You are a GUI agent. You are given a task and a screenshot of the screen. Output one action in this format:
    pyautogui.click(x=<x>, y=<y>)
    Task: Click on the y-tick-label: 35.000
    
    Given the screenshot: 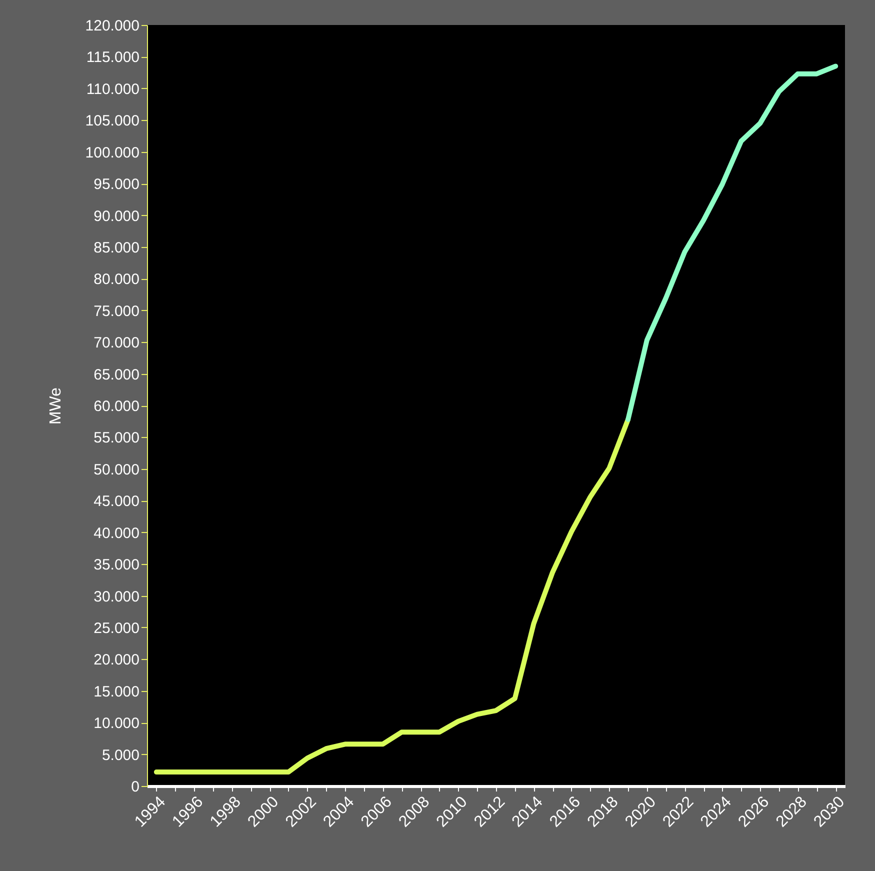 What is the action you would take?
    pyautogui.click(x=117, y=565)
    